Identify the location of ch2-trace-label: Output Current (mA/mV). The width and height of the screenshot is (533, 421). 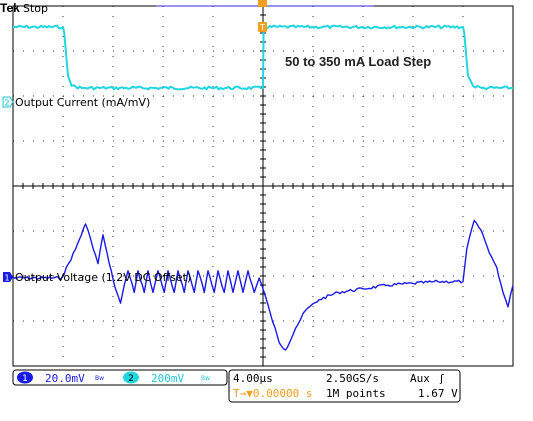
(82, 102).